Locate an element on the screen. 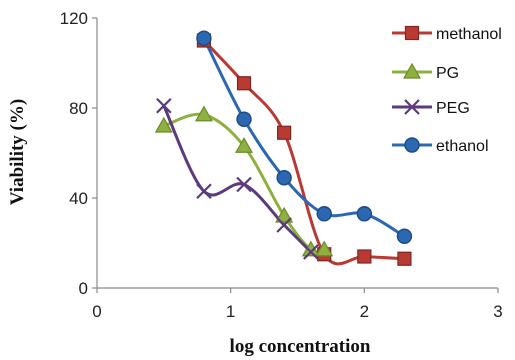 This screenshot has width=515, height=360. y-axis-title: Viability (%) is located at coordinates (17, 152).